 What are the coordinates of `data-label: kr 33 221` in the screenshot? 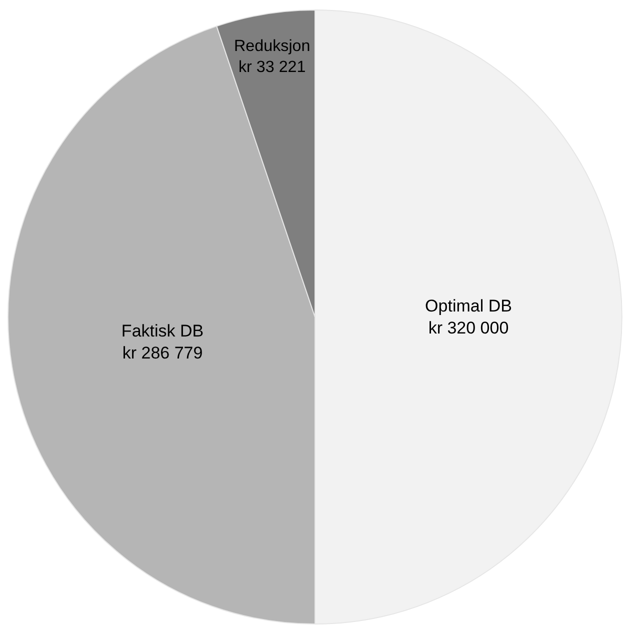 It's located at (272, 67).